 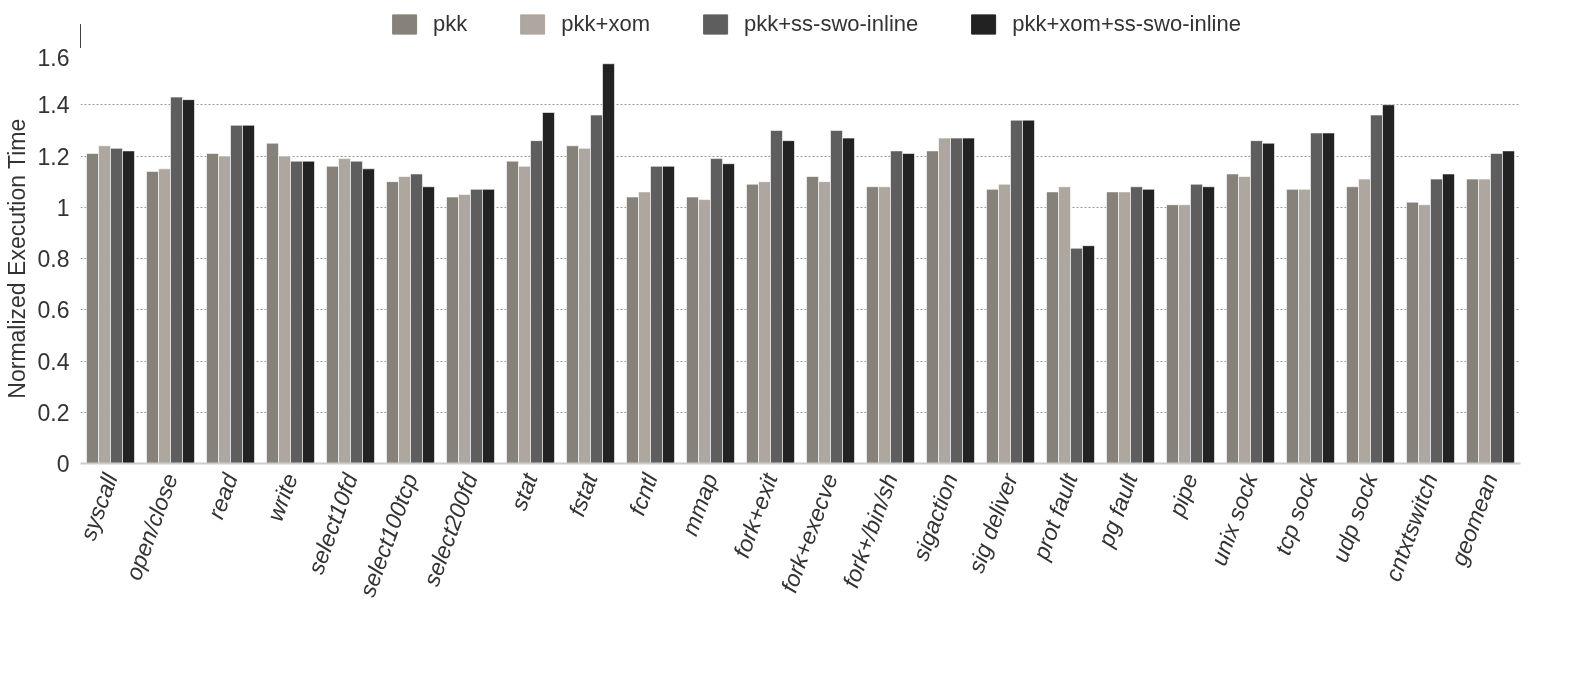 What do you see at coordinates (53, 105) in the screenshot?
I see `y-tick-label: 1.4` at bounding box center [53, 105].